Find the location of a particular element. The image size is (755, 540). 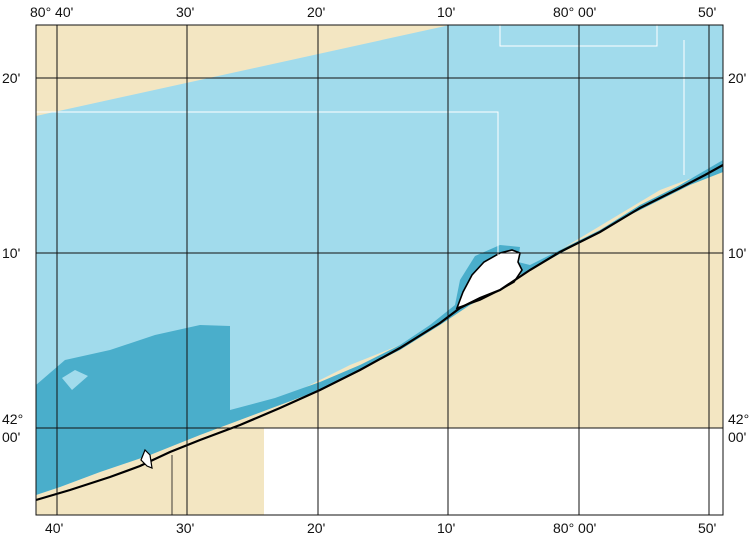

small-island is located at coordinates (146, 458).